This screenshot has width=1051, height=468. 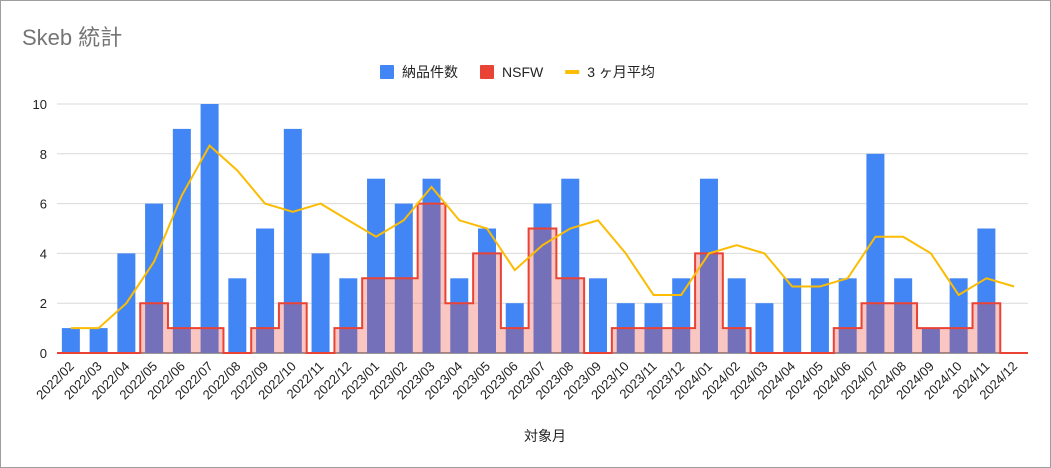 What do you see at coordinates (43, 353) in the screenshot?
I see `y-tick-label: 0` at bounding box center [43, 353].